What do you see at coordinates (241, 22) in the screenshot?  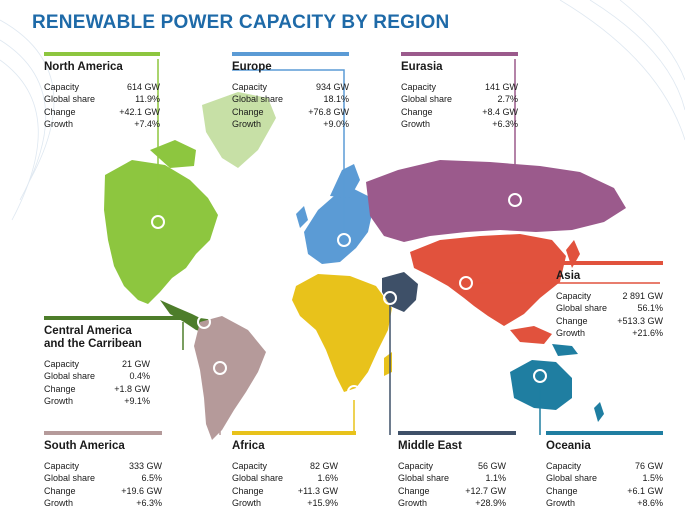 I see `page-title: RENEWABLE POWER CAPACITY BY REGION` at bounding box center [241, 22].